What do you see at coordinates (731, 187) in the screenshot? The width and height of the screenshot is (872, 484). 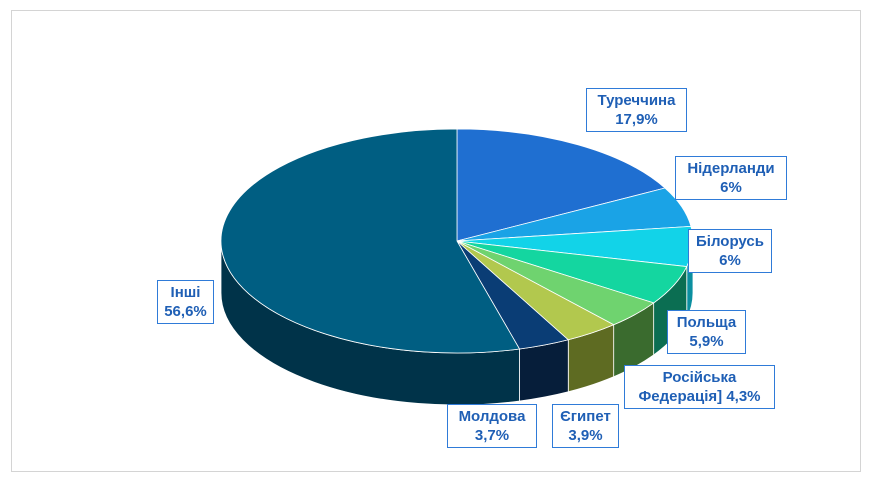 I see `label-netherlands-value: 6%` at bounding box center [731, 187].